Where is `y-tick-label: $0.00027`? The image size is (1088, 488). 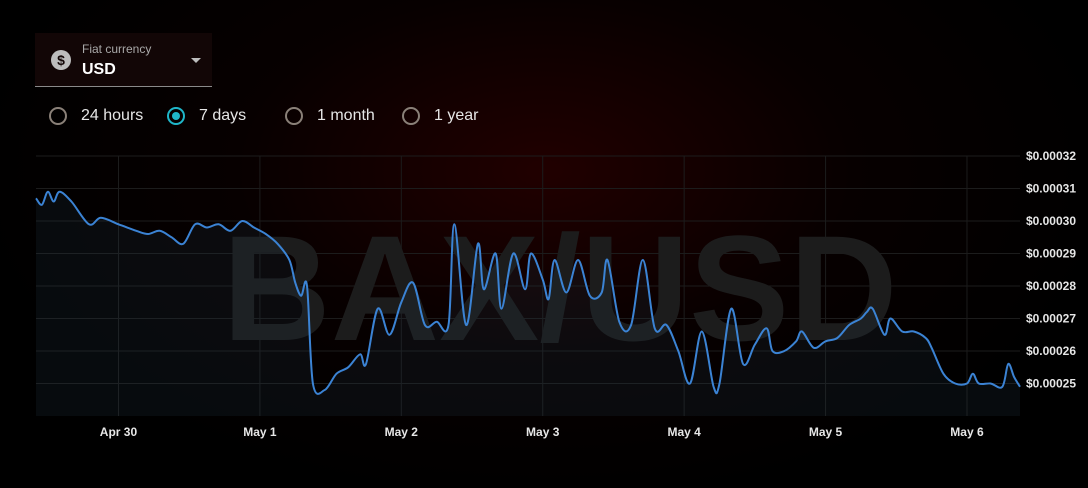 y-tick-label: $0.00027 is located at coordinates (1051, 319).